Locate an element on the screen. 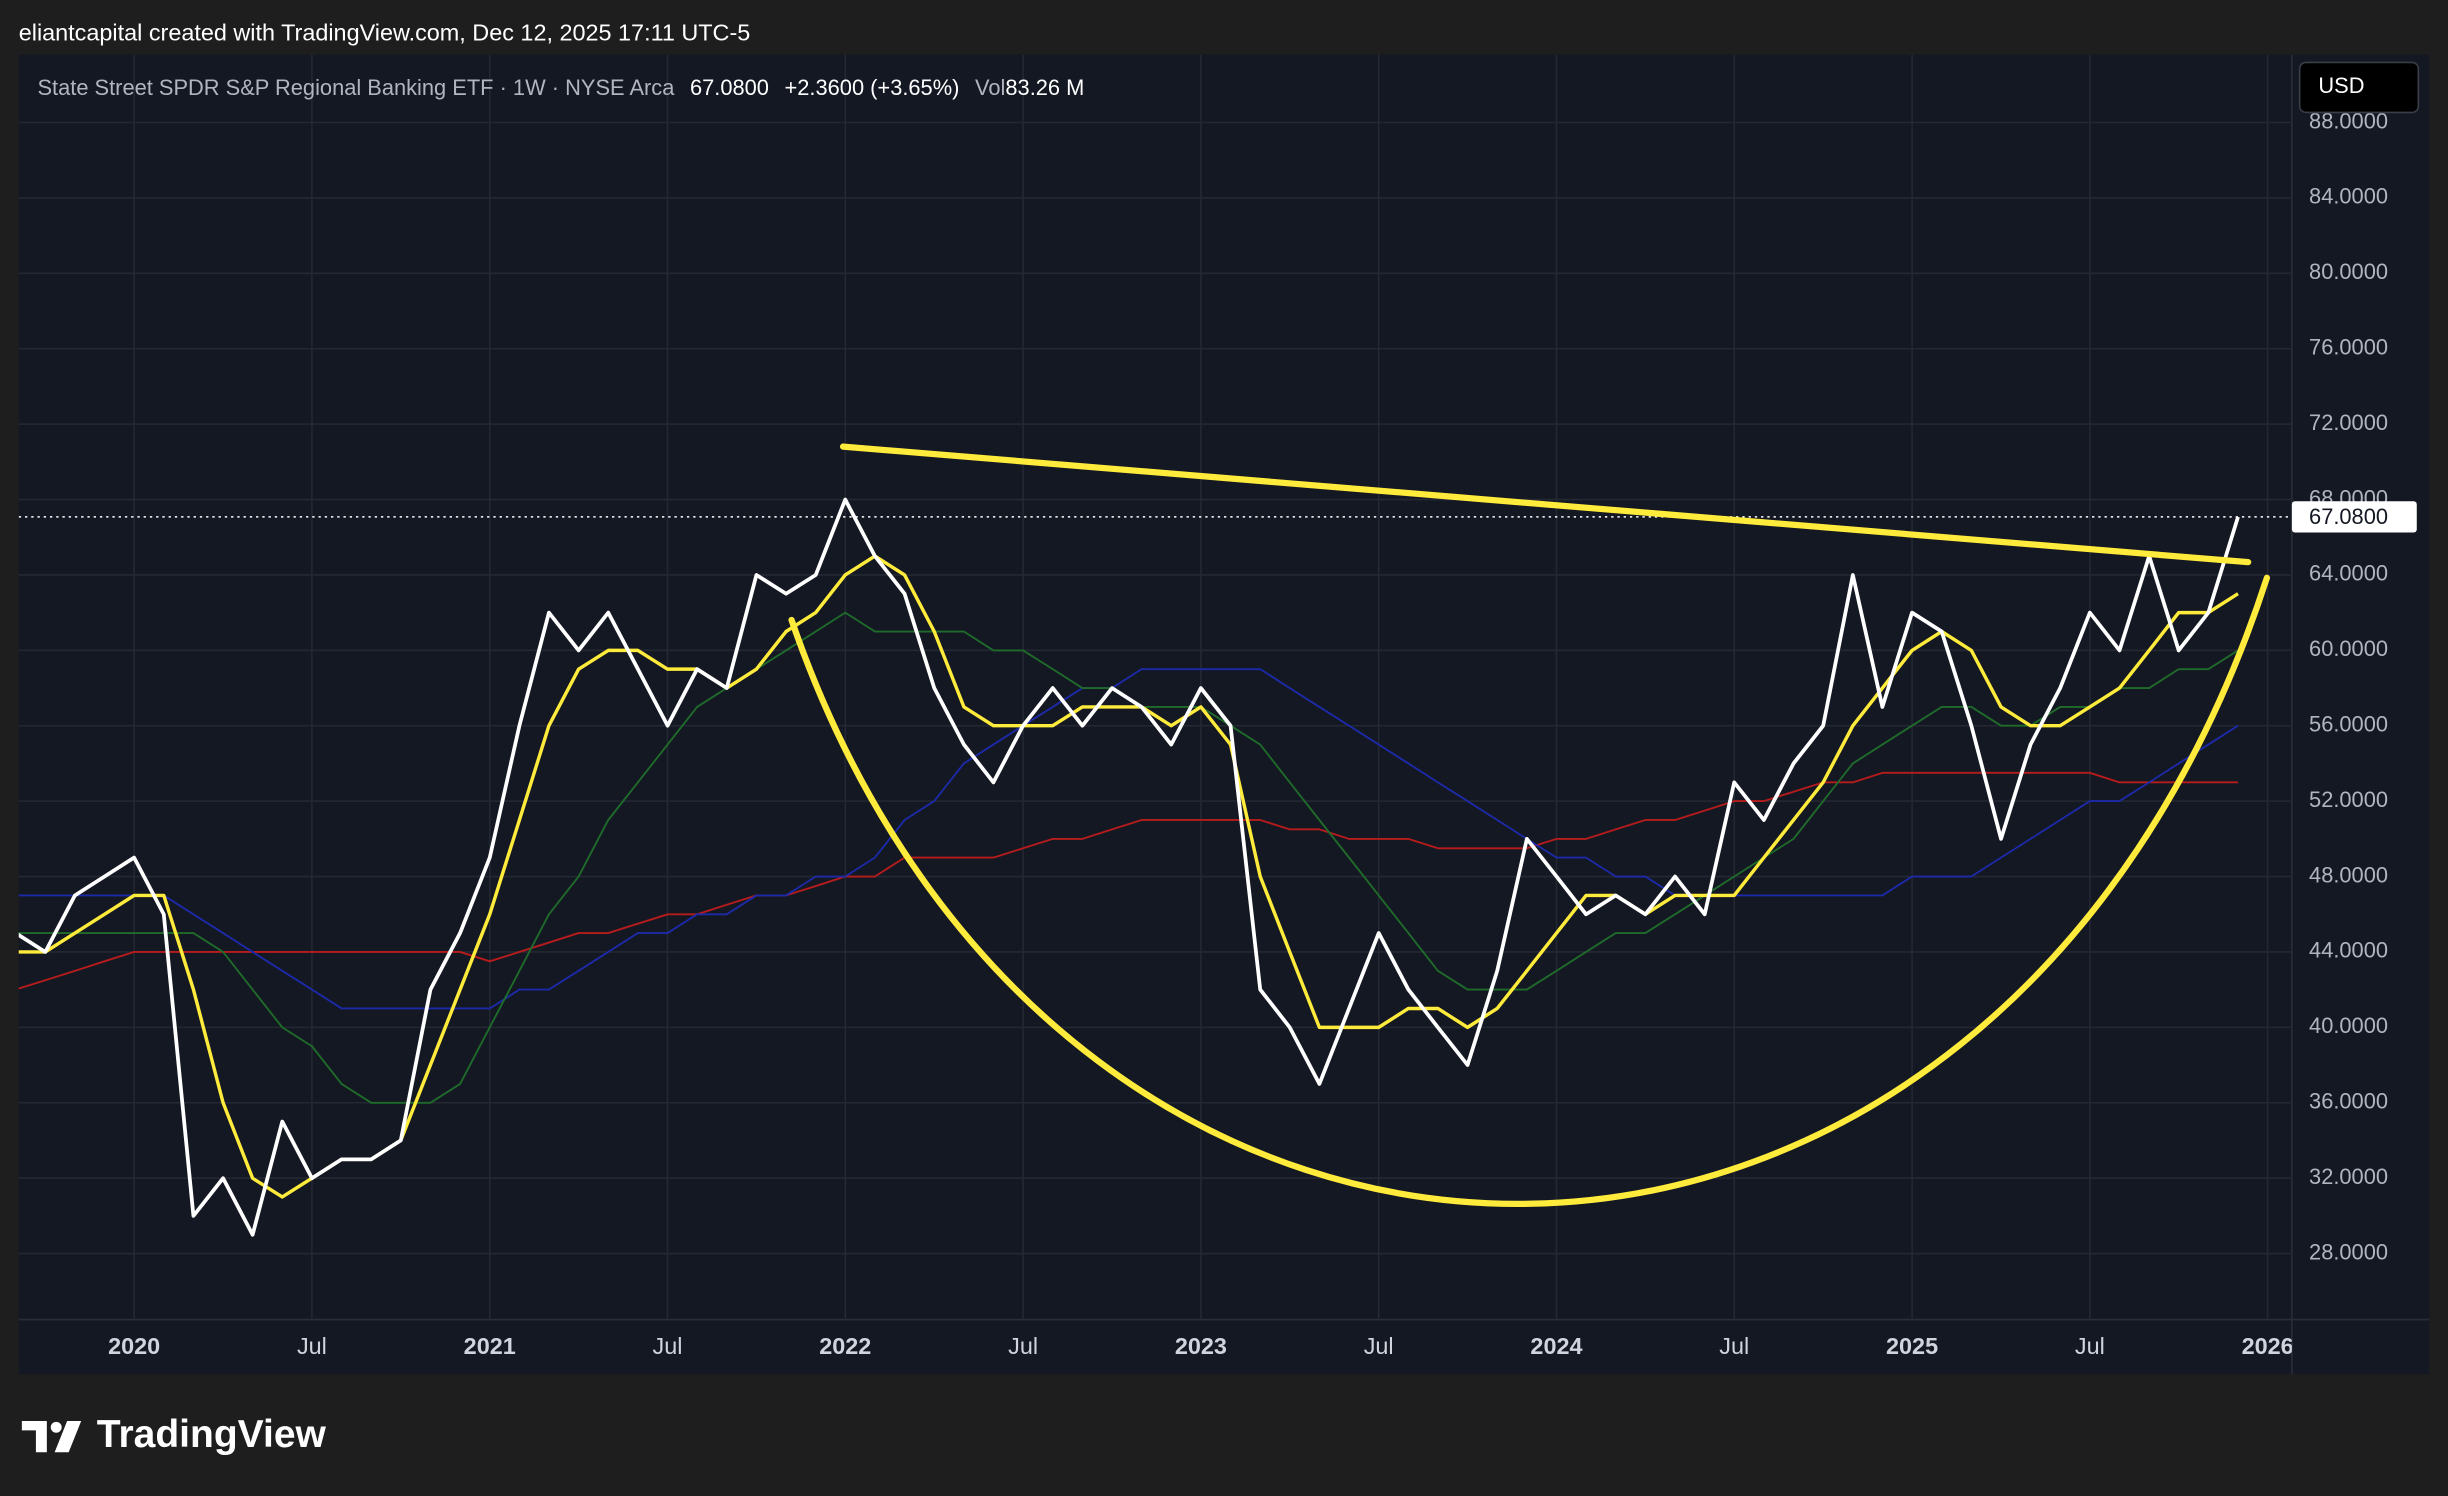 This screenshot has height=1496, width=2448. y-tick-label: 72.0000 is located at coordinates (2348, 422).